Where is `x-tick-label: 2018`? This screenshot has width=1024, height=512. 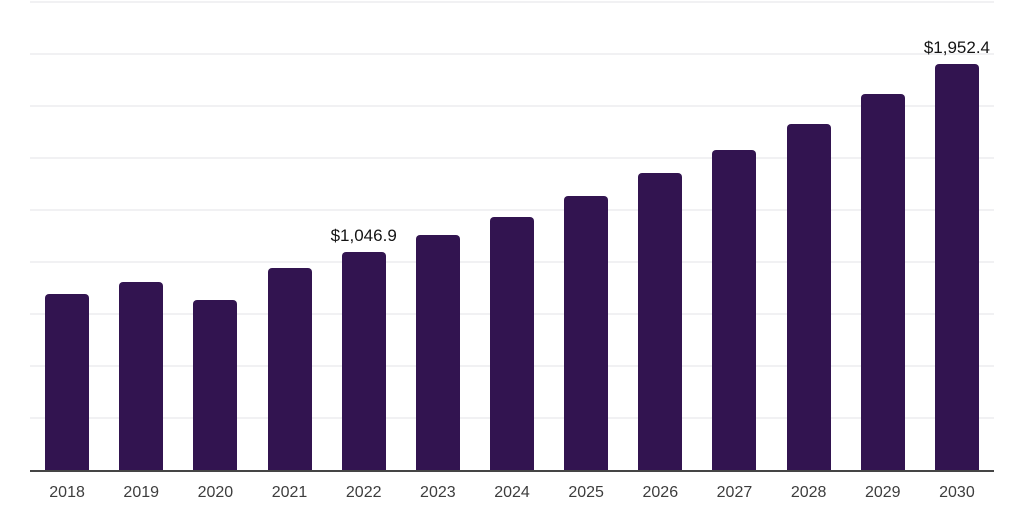 x-tick-label: 2018 is located at coordinates (67, 492).